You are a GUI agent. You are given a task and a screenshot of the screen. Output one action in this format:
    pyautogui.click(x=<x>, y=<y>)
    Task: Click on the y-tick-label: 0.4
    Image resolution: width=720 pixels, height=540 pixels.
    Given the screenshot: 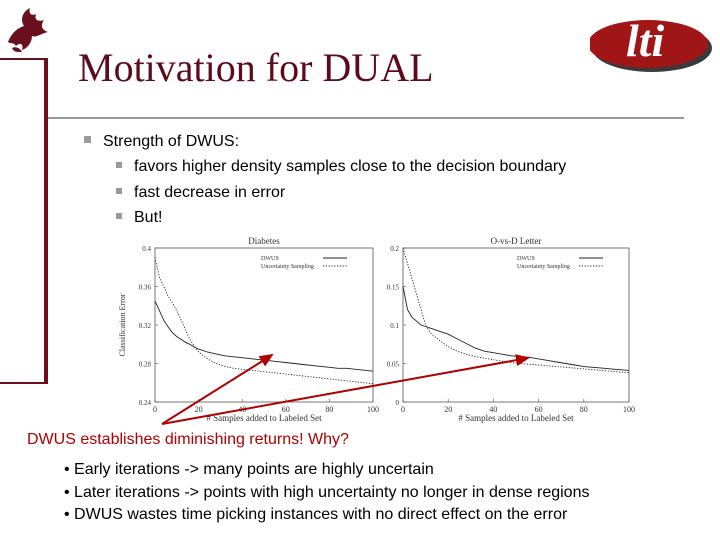 What is the action you would take?
    pyautogui.click(x=146, y=249)
    